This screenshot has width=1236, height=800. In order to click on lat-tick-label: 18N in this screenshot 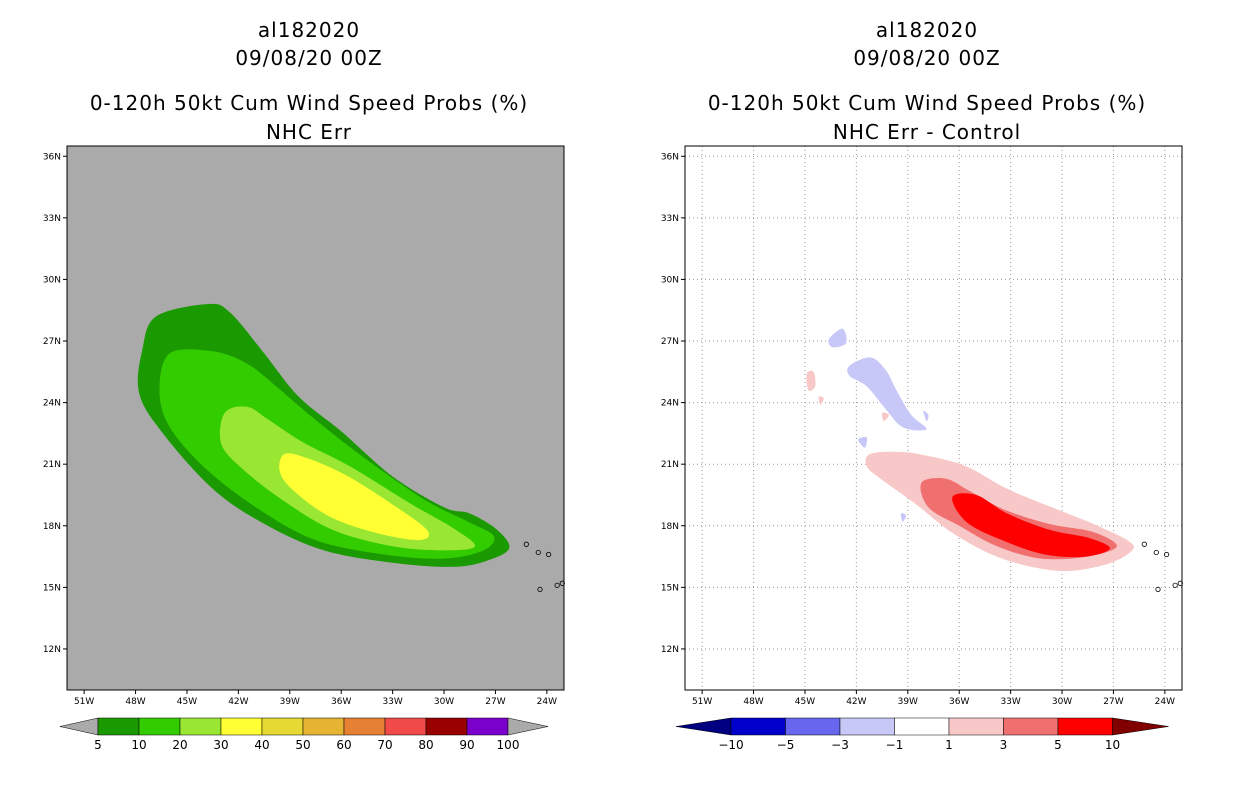, I will do `click(670, 527)`.